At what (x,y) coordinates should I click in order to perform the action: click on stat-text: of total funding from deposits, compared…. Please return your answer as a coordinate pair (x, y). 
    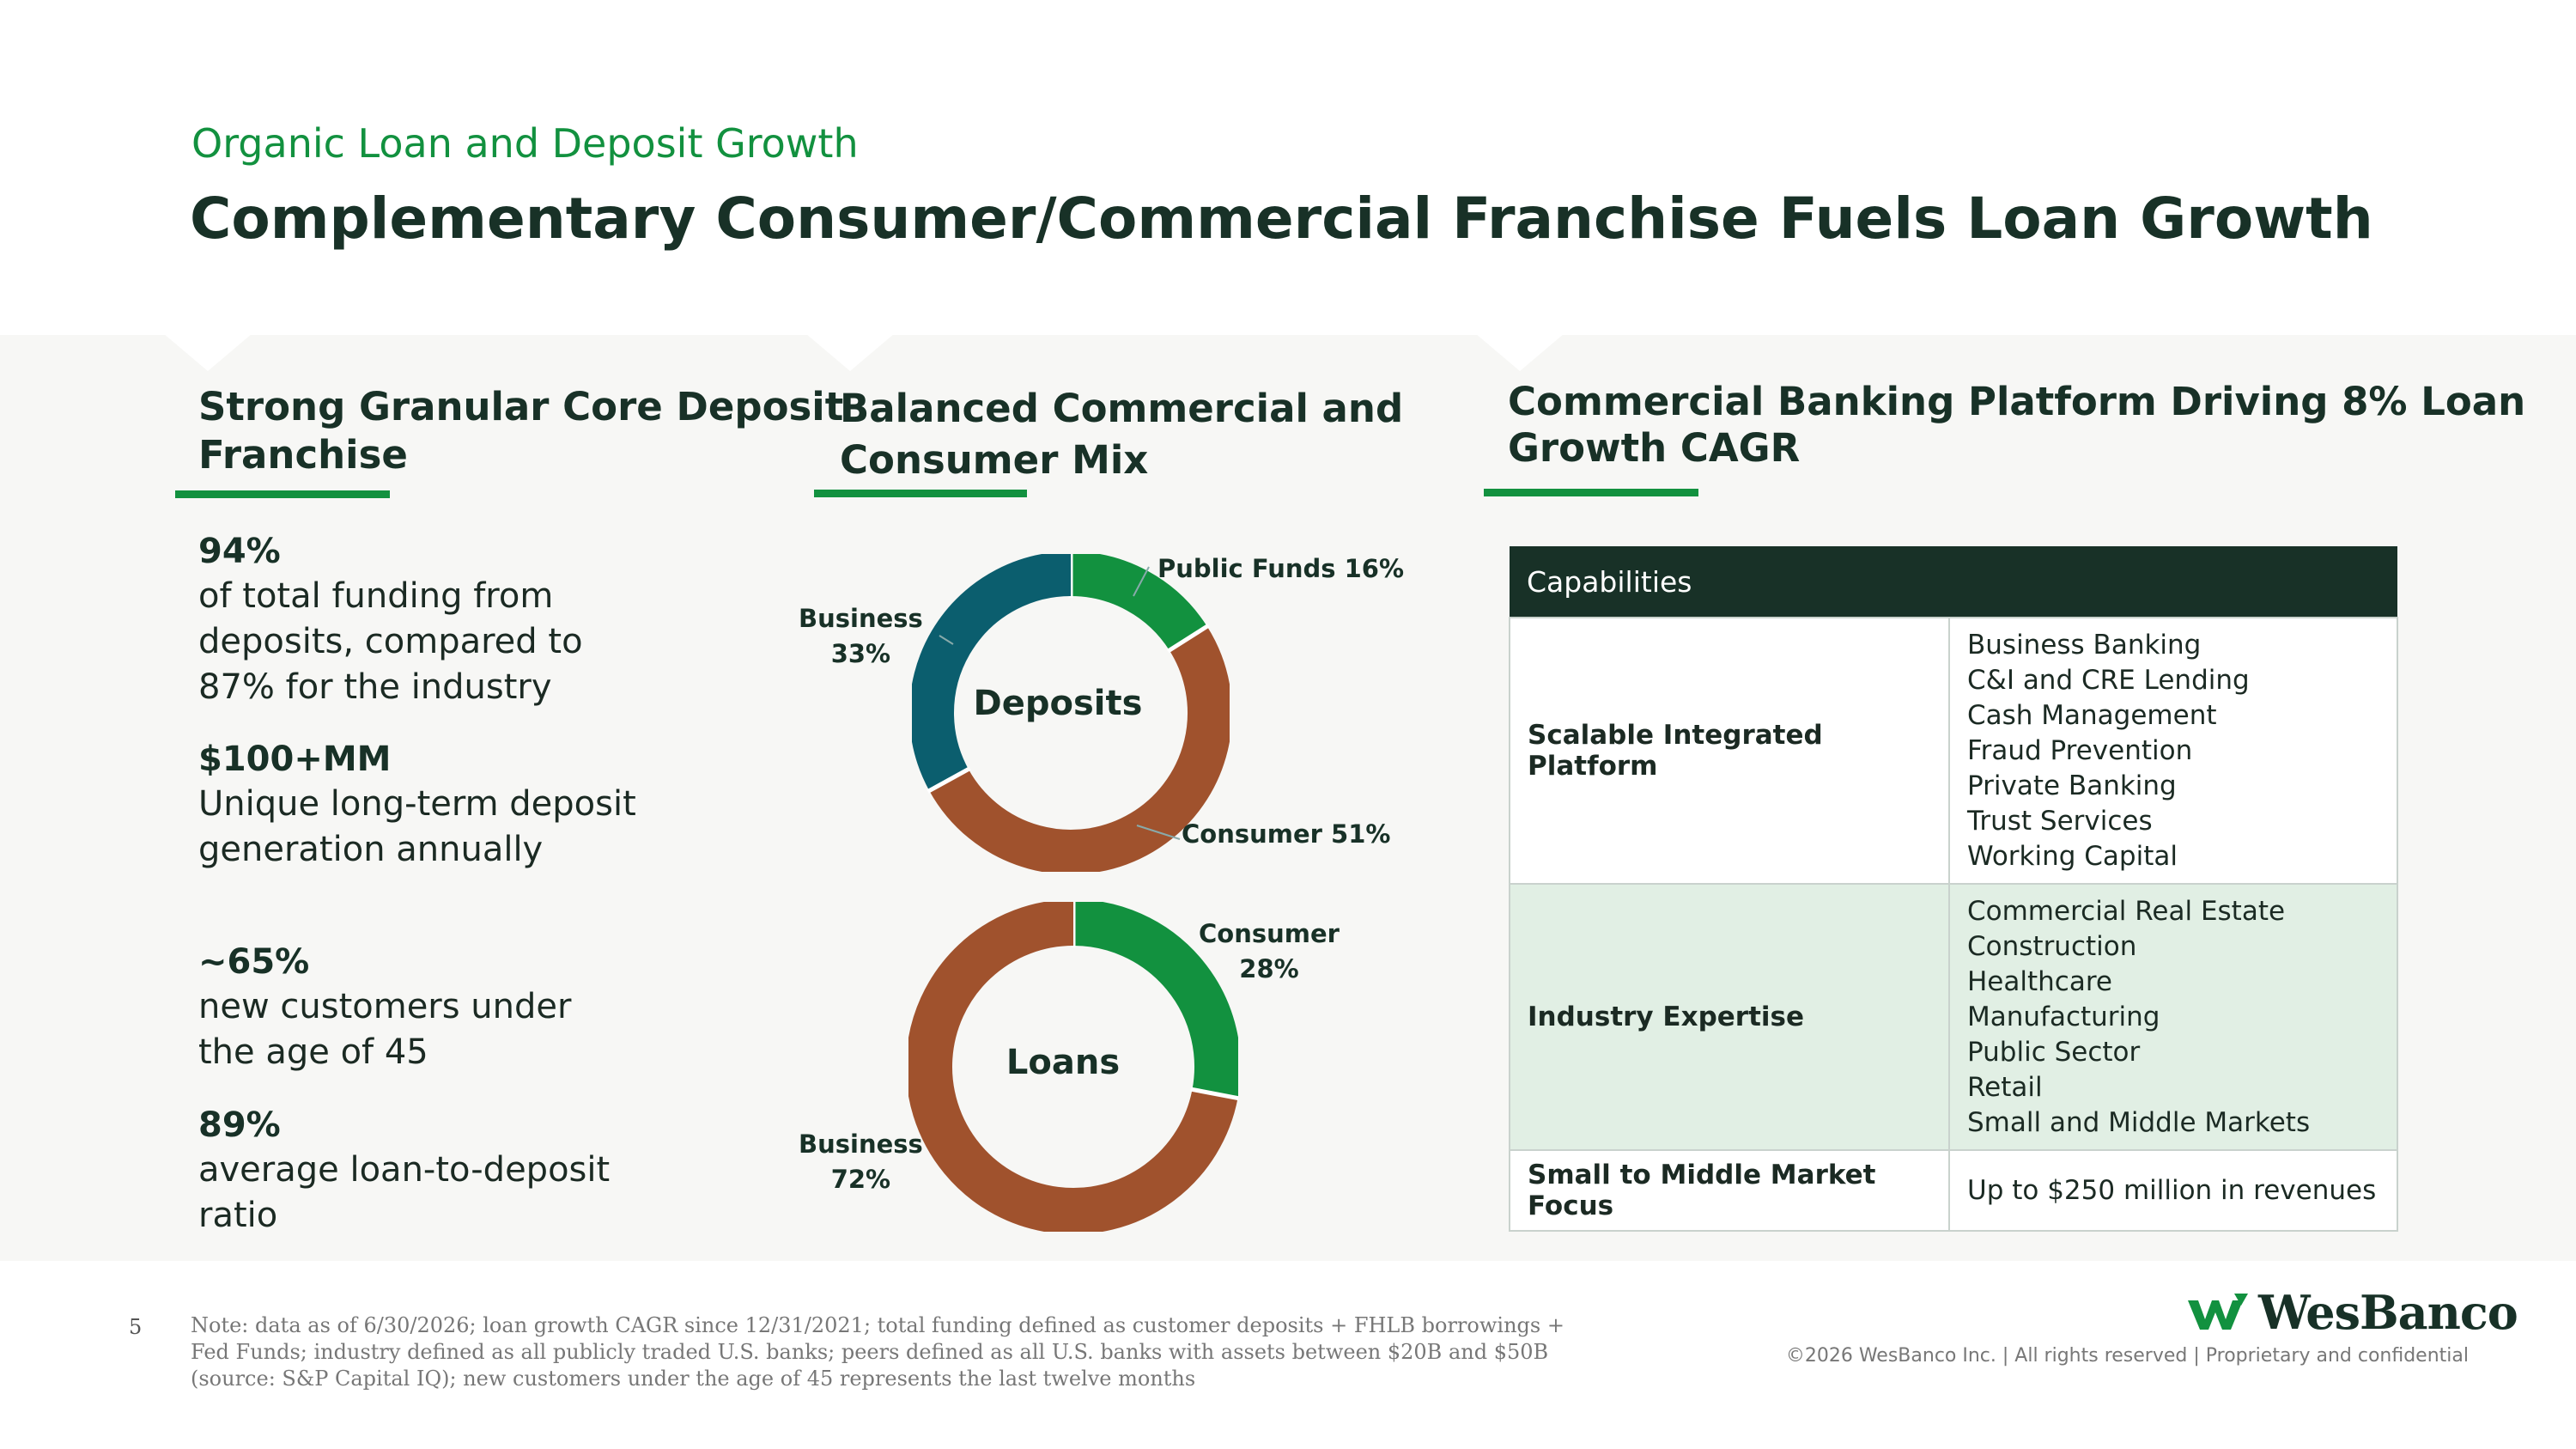
    Looking at the image, I should click on (390, 641).